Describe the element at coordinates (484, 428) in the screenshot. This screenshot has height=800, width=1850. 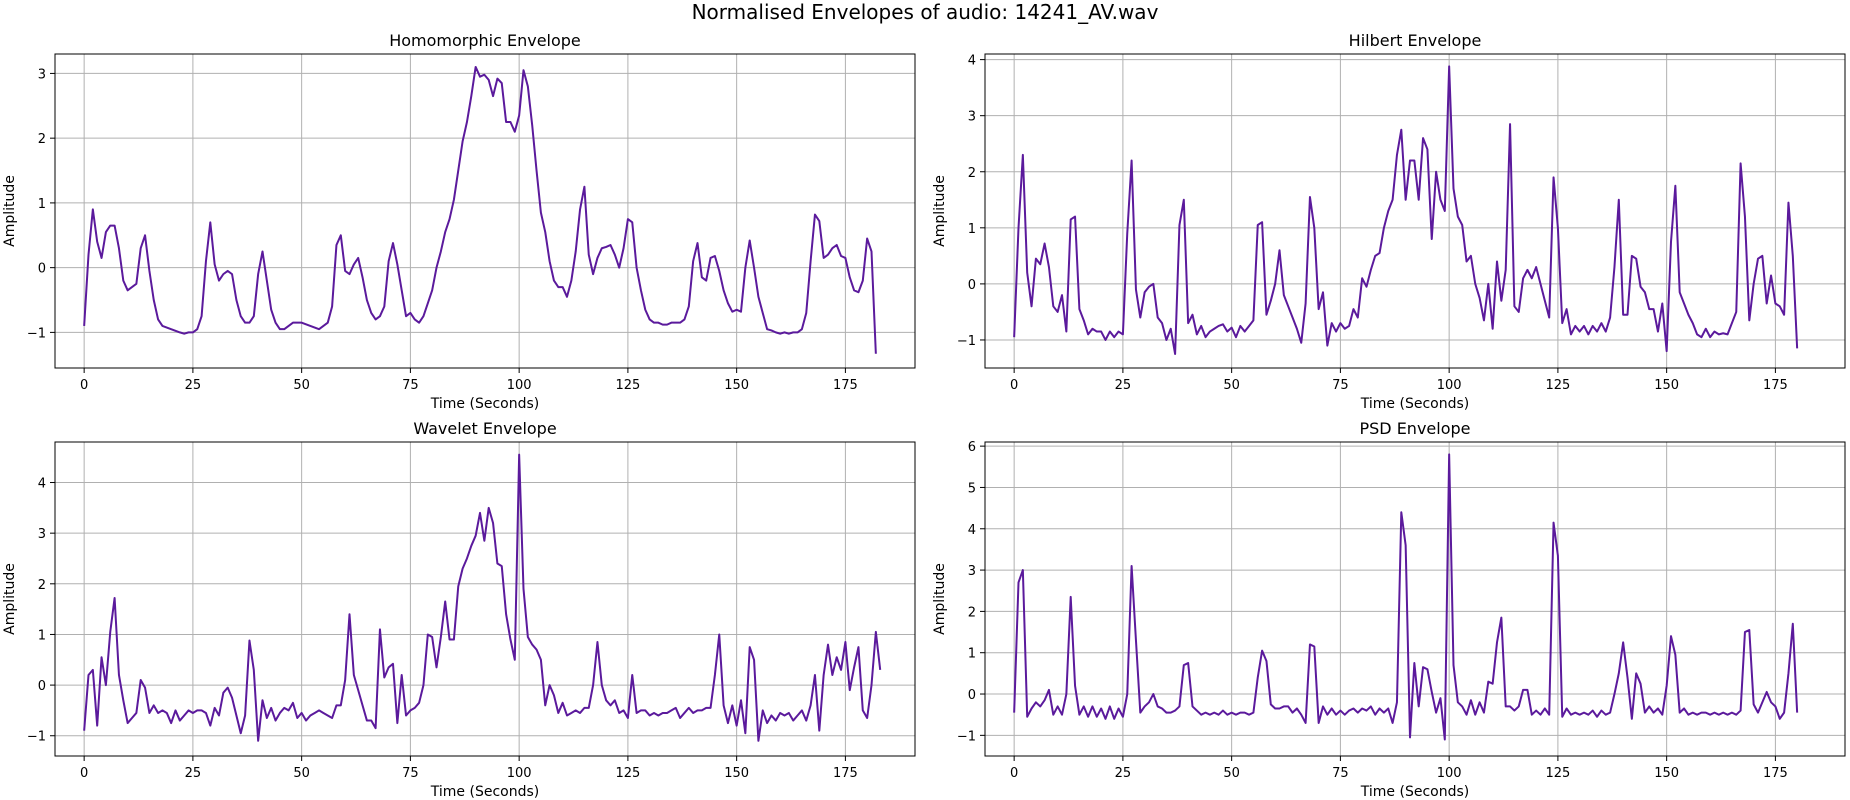
I see `axes-title: Wavelet Envelope` at that location.